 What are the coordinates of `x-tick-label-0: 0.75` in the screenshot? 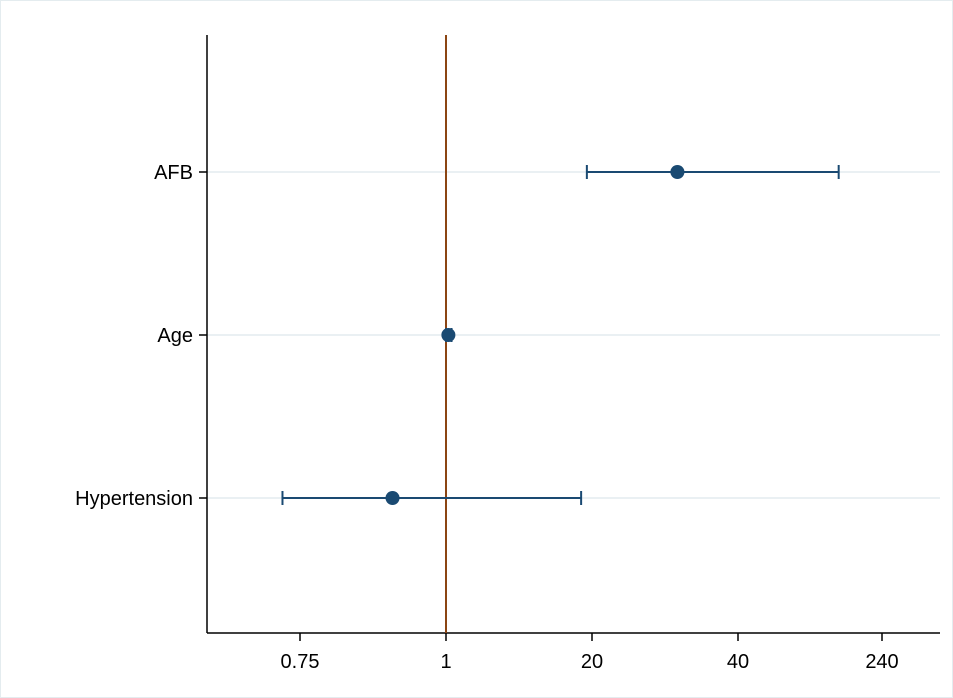 It's located at (300, 662).